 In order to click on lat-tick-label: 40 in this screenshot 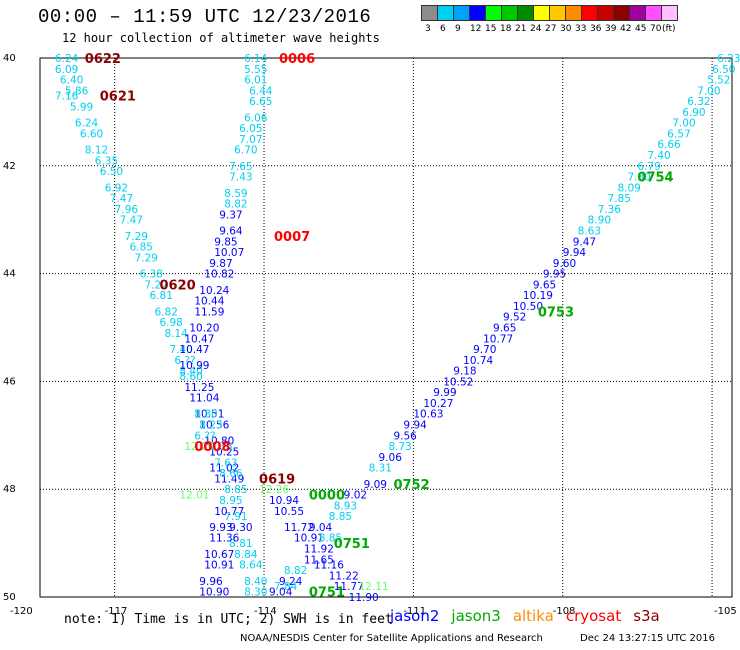, I will do `click(9, 58)`.